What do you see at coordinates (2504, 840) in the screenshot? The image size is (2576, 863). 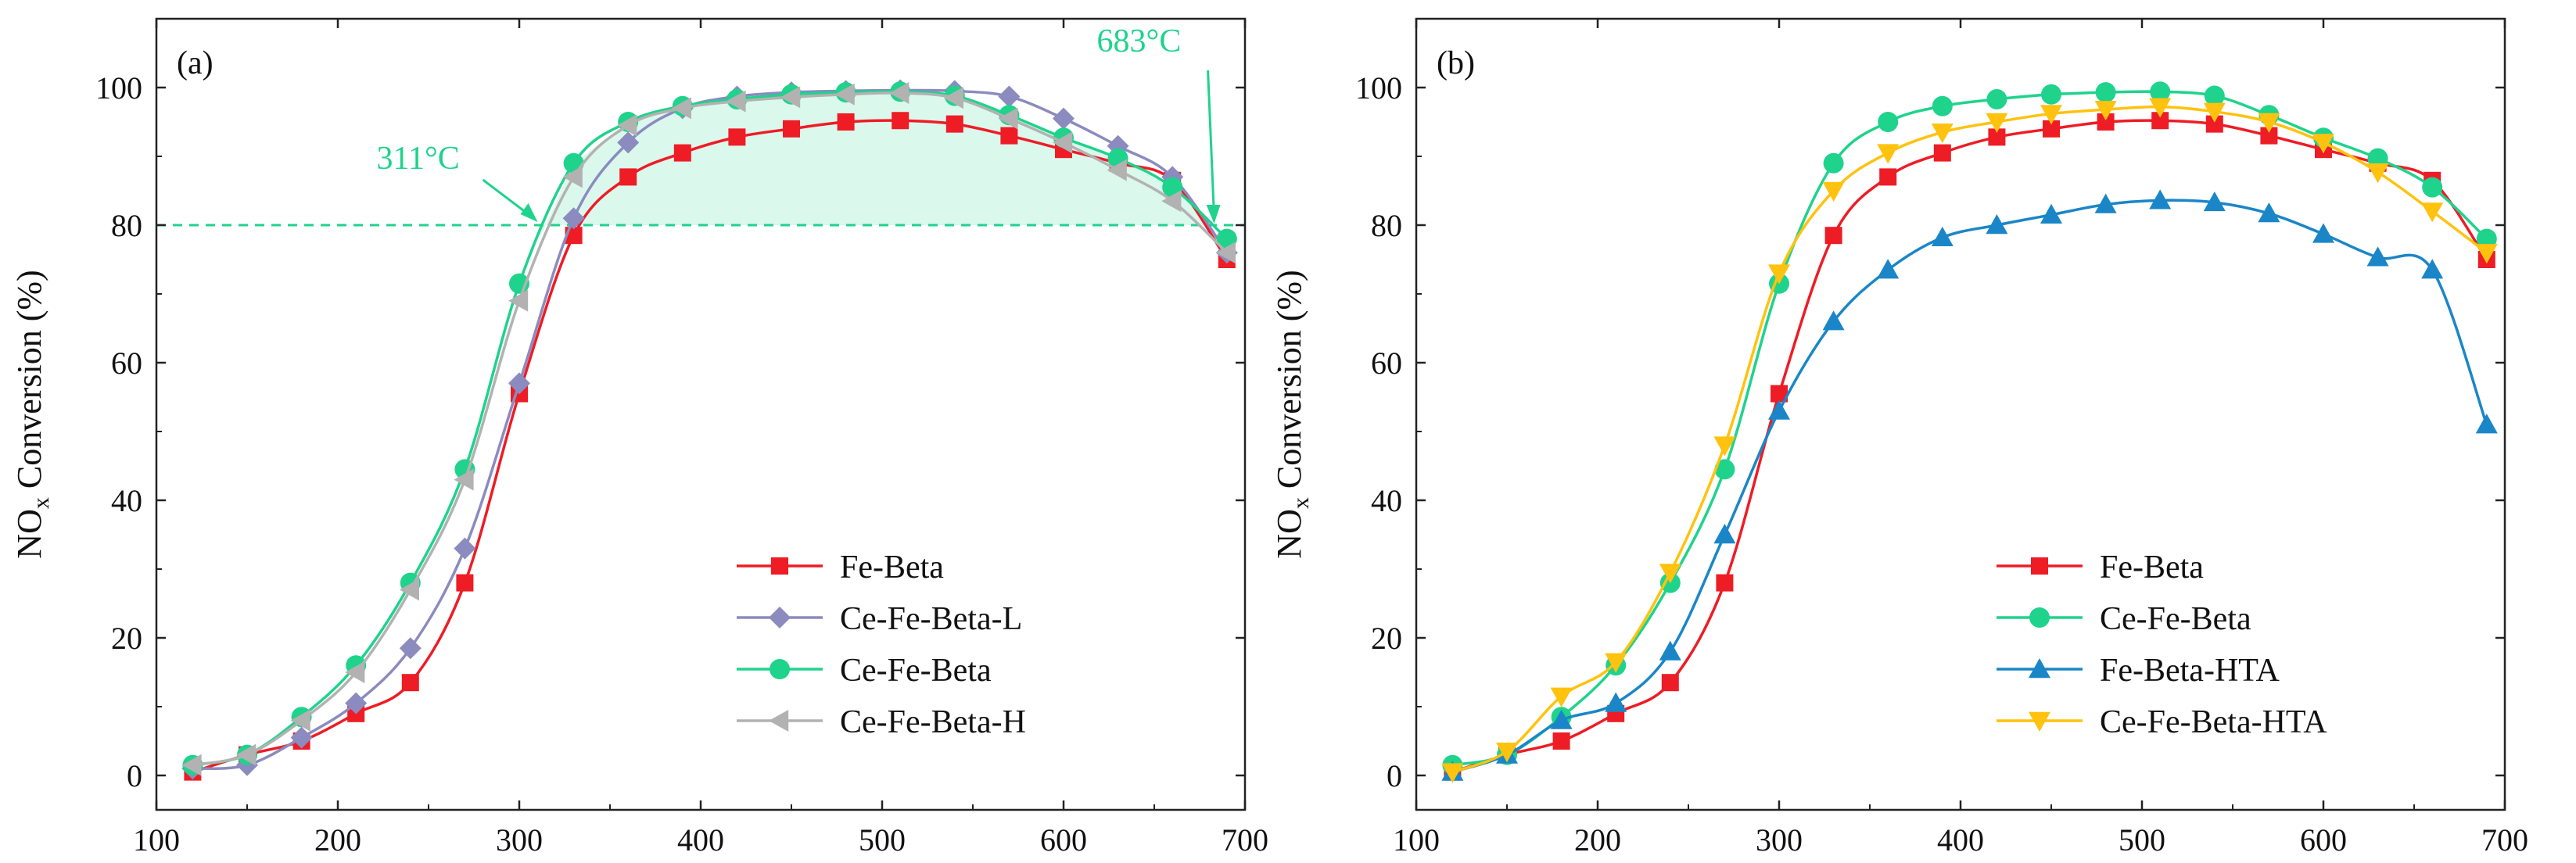 I see `x-tick-label: 700` at bounding box center [2504, 840].